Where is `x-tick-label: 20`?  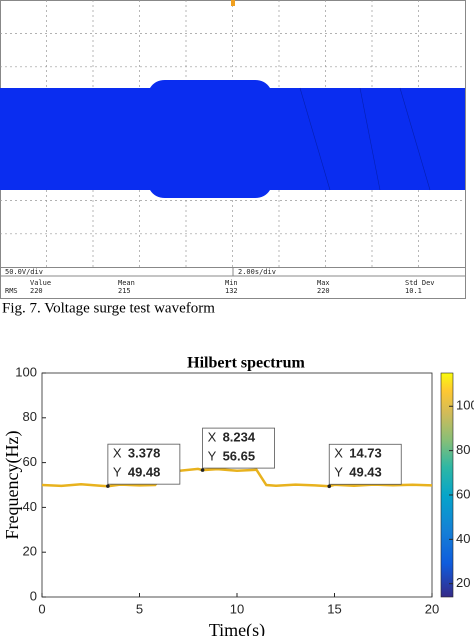
x-tick-label: 20 is located at coordinates (432, 608).